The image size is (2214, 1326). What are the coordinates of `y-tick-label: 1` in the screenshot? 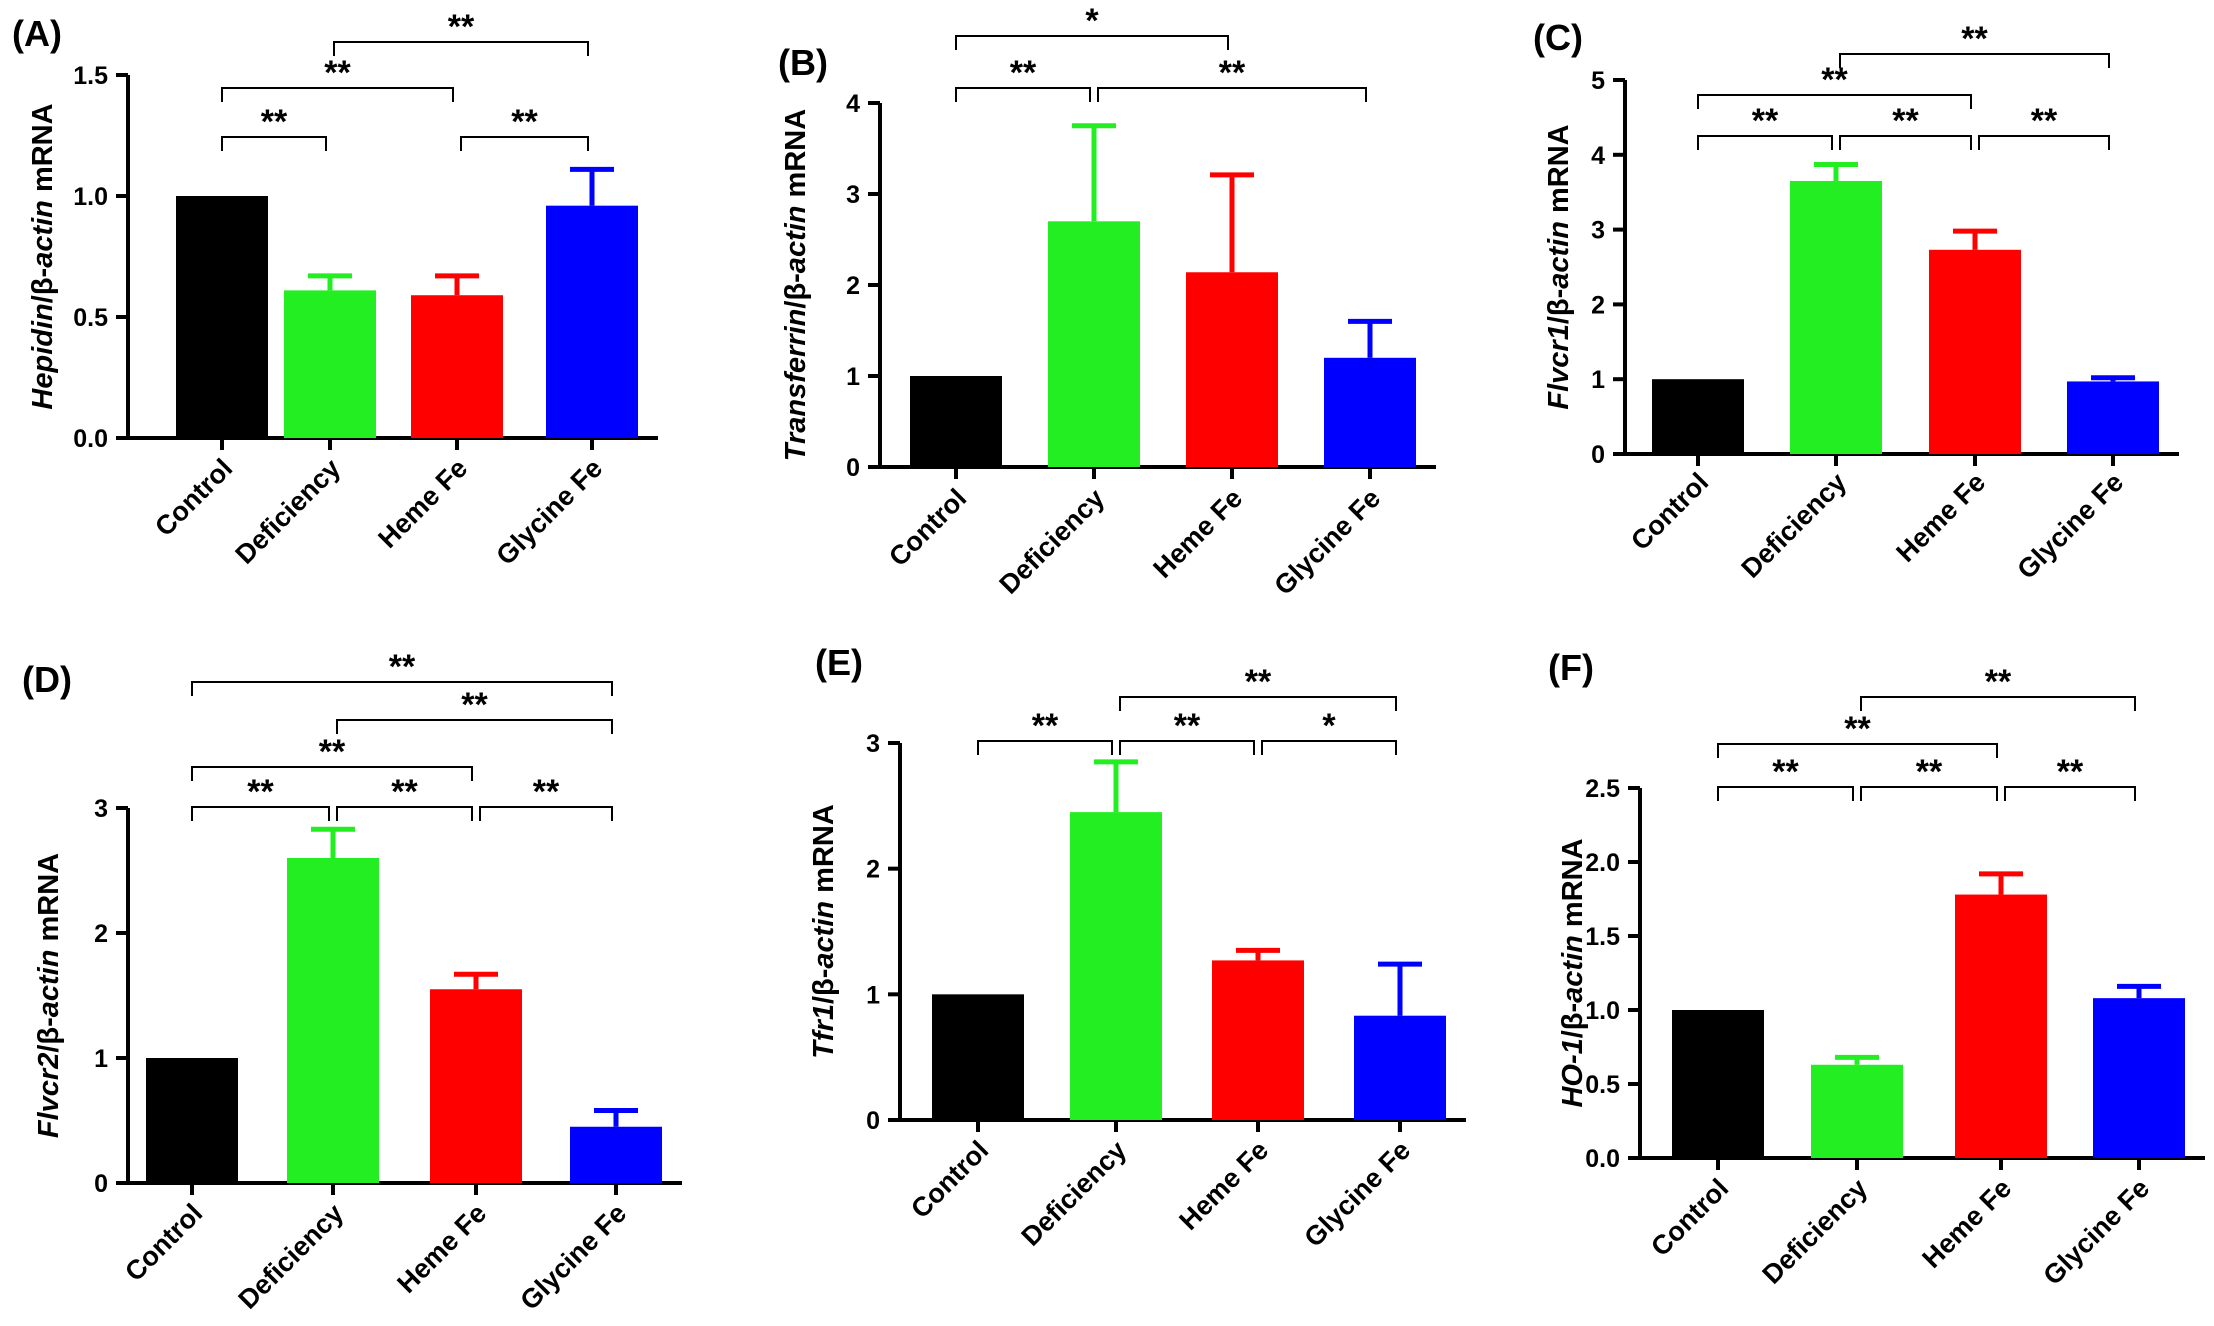 It's located at (873, 995).